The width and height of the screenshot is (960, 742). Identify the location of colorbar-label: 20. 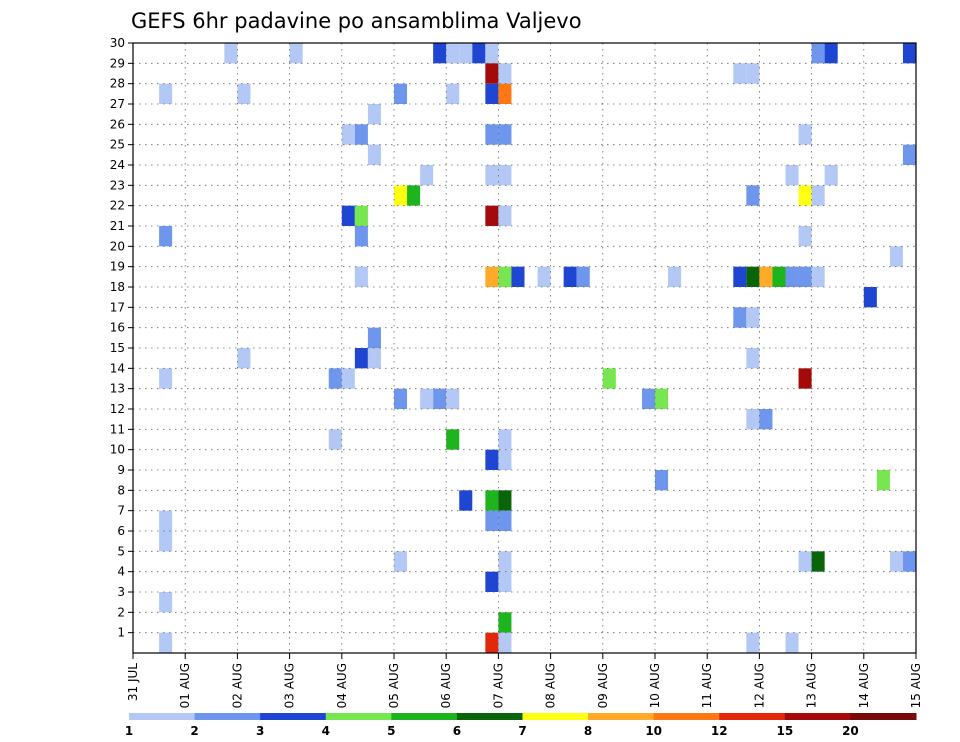
(850, 731).